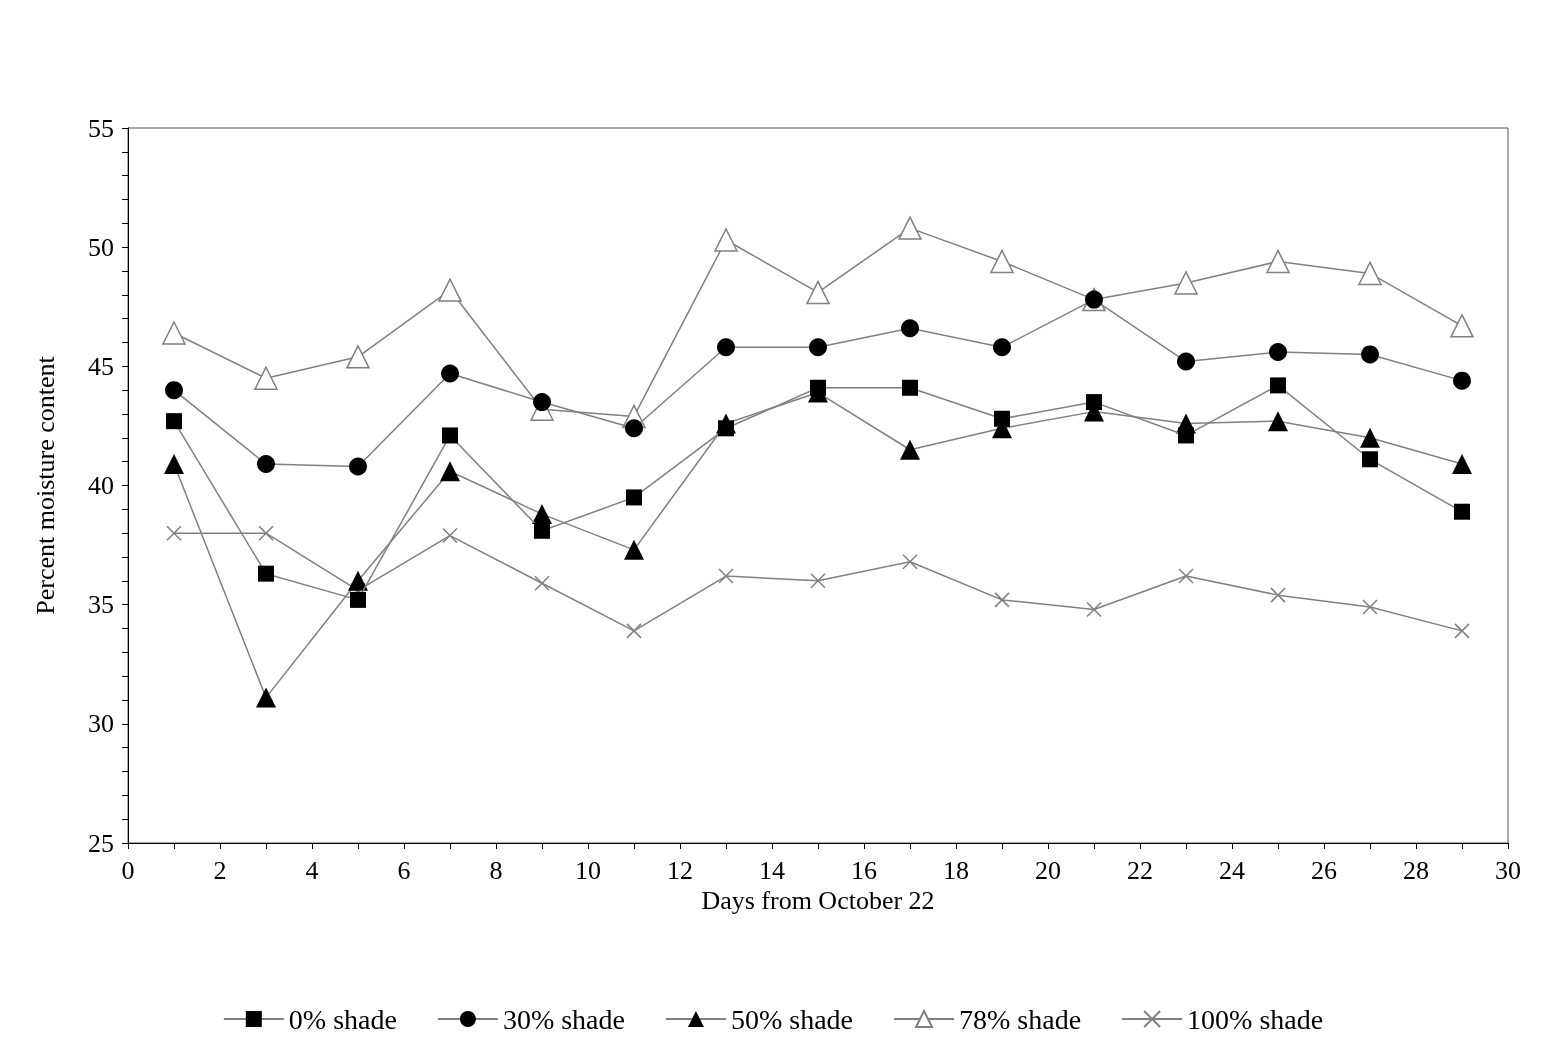 The width and height of the screenshot is (1546, 1059). What do you see at coordinates (1416, 870) in the screenshot?
I see `x-tick-label: 28` at bounding box center [1416, 870].